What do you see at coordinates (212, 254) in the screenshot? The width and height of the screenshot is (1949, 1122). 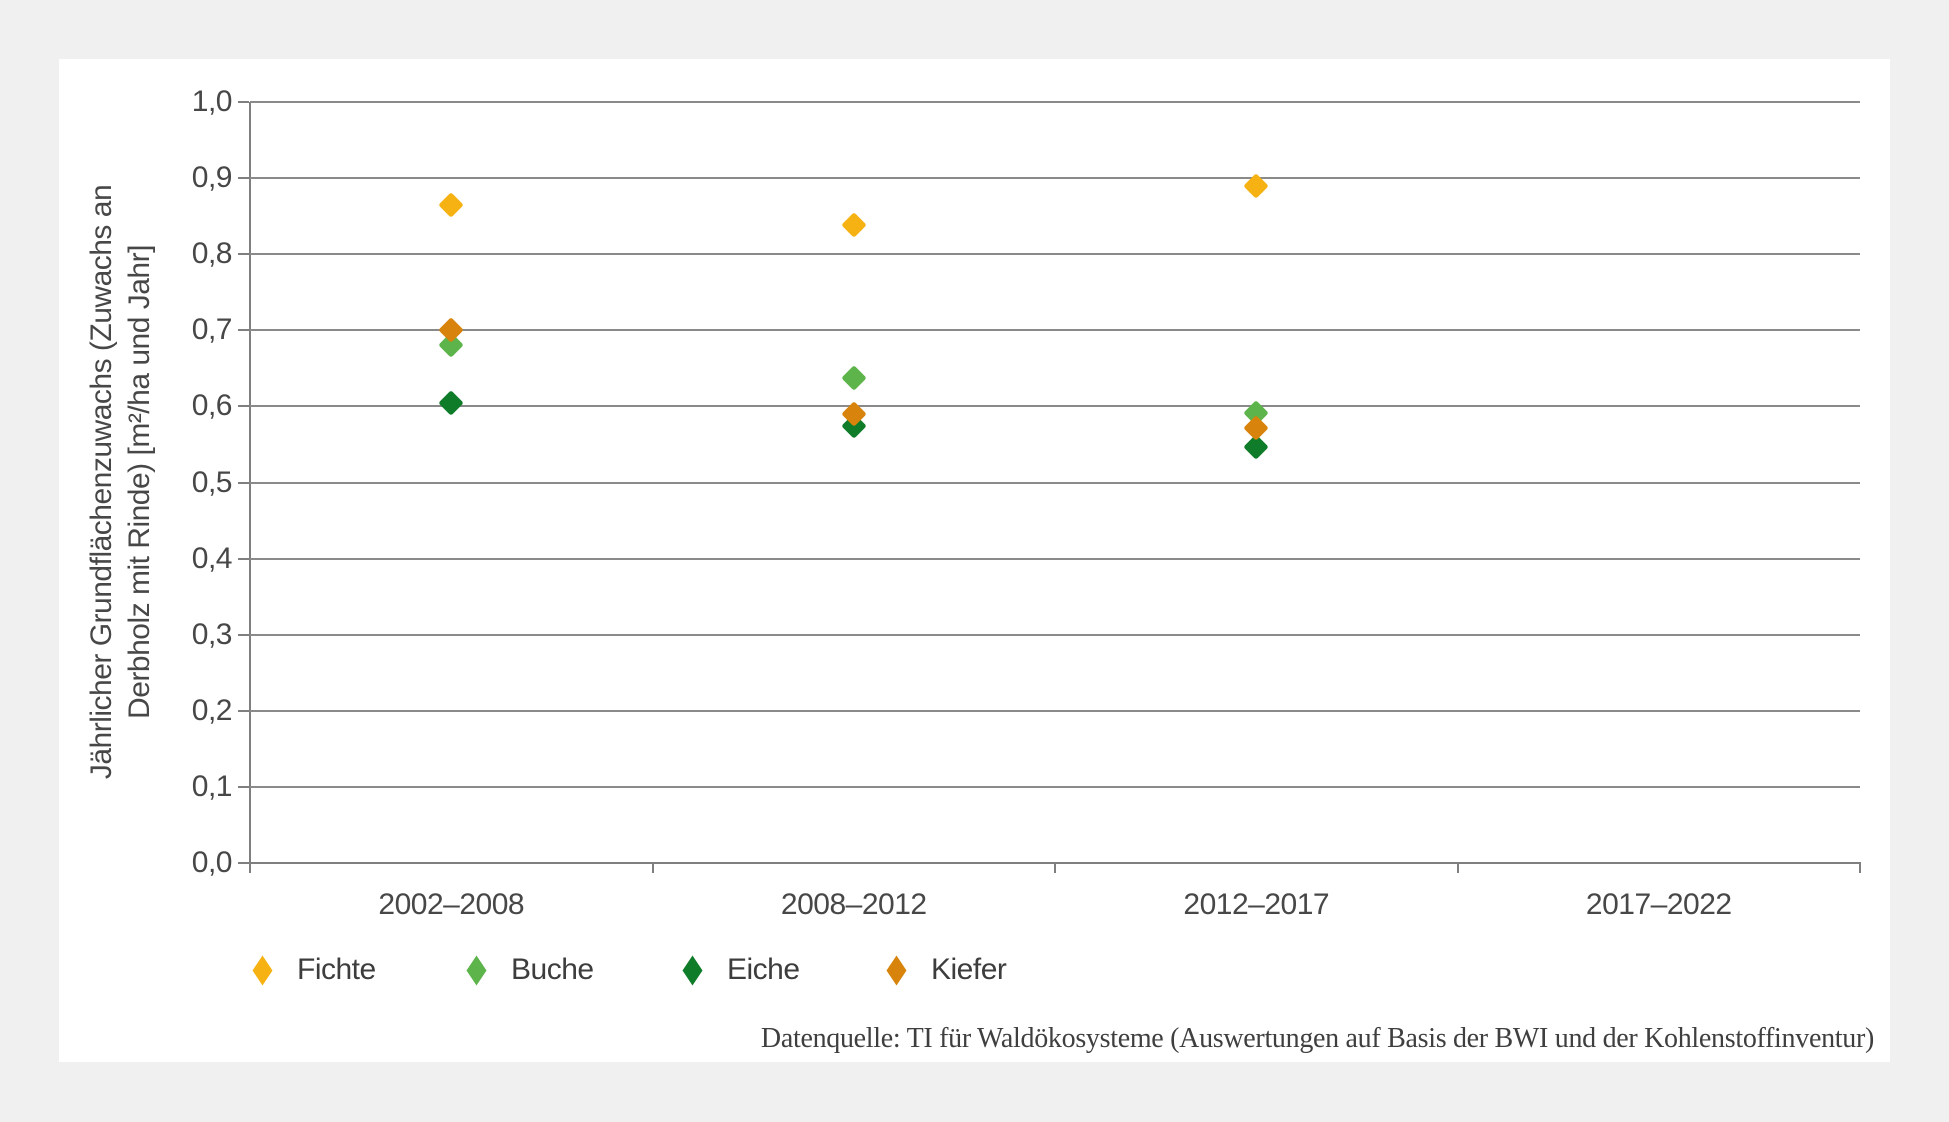 I see `y-tick-label: 0,8` at bounding box center [212, 254].